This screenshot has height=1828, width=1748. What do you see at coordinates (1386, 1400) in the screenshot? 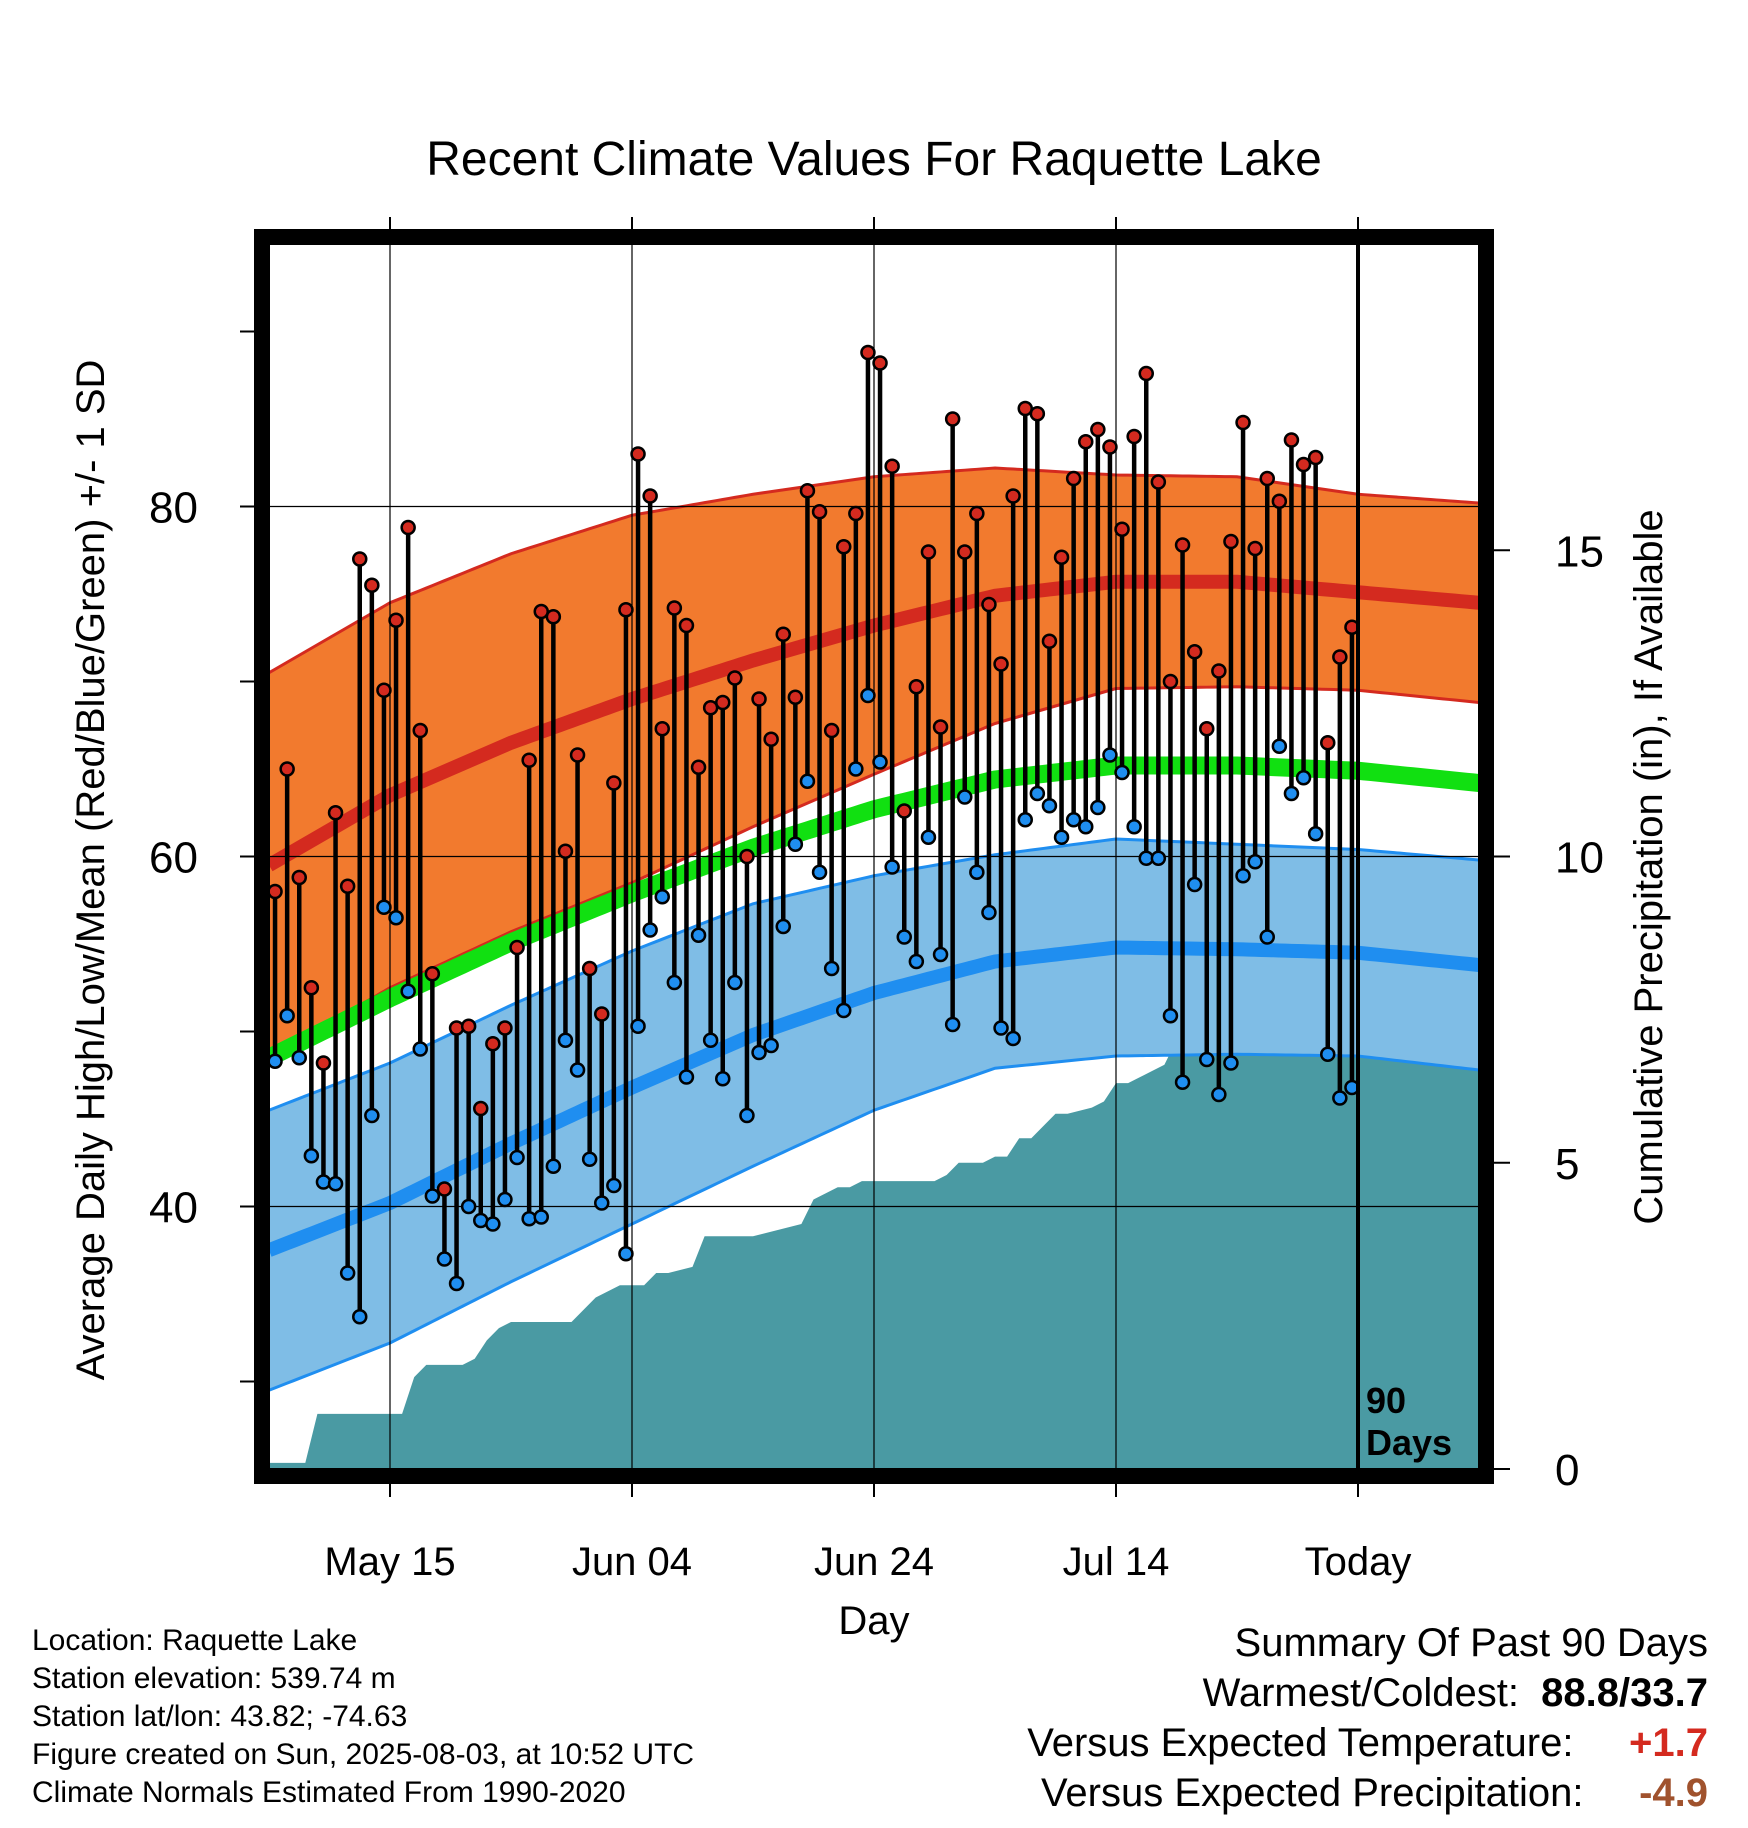
I see `today-days-label-1: 90` at bounding box center [1386, 1400].